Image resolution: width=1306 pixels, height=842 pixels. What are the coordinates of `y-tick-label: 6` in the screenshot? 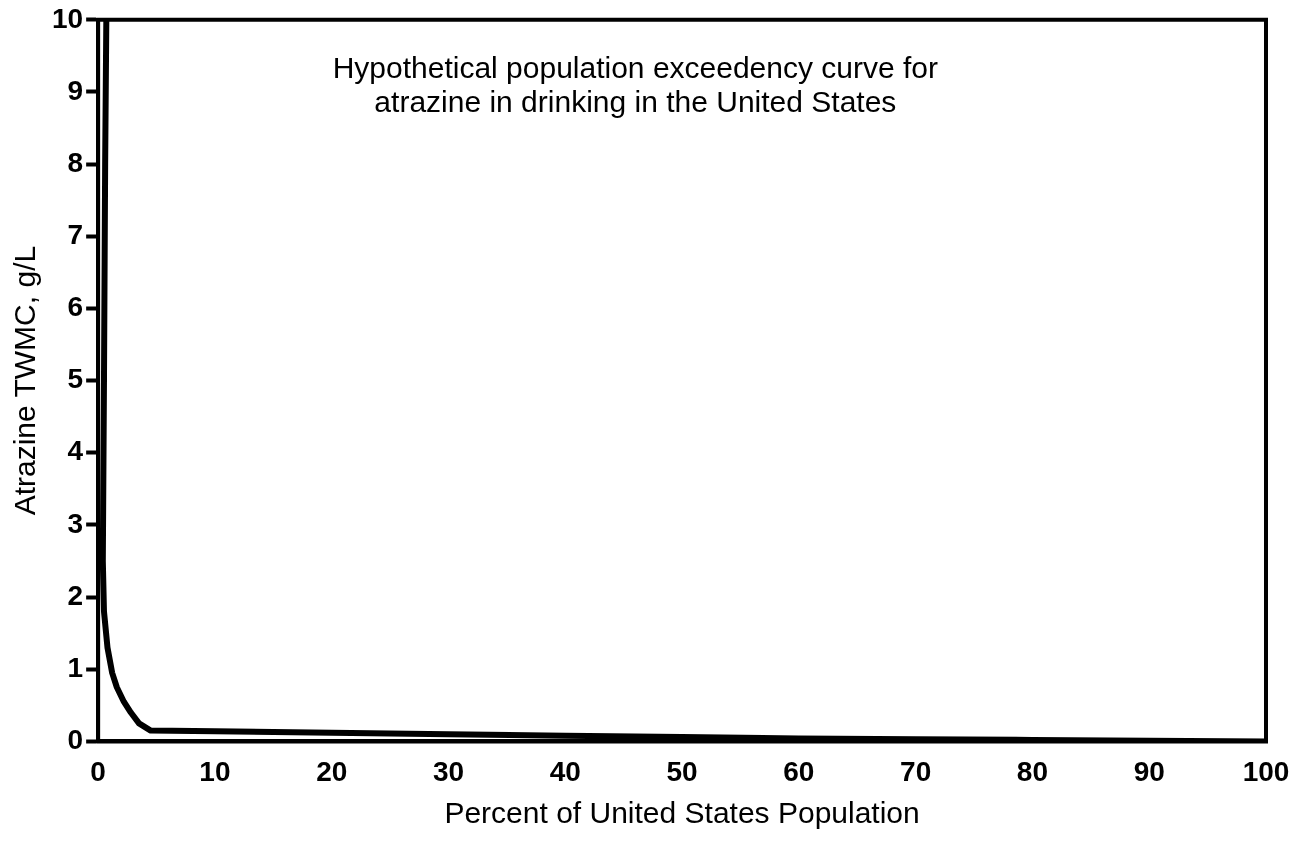 It's located at (75, 307).